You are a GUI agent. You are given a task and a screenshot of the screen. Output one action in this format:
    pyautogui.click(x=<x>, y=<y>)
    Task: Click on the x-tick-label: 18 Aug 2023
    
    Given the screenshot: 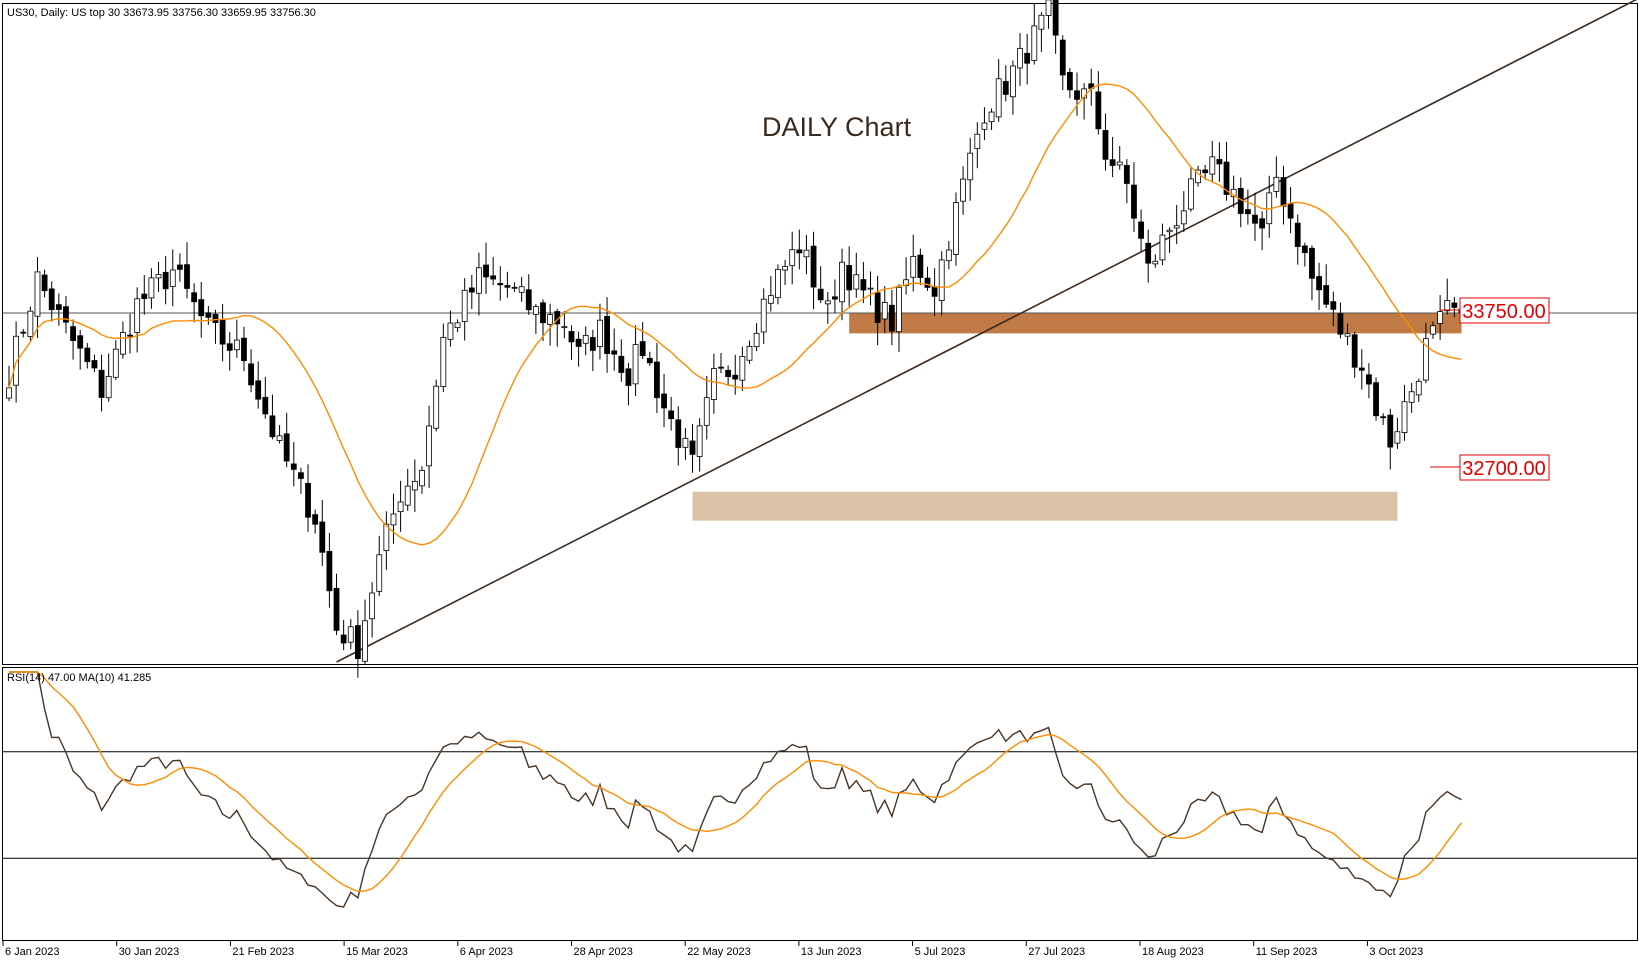 What is the action you would take?
    pyautogui.click(x=1173, y=952)
    